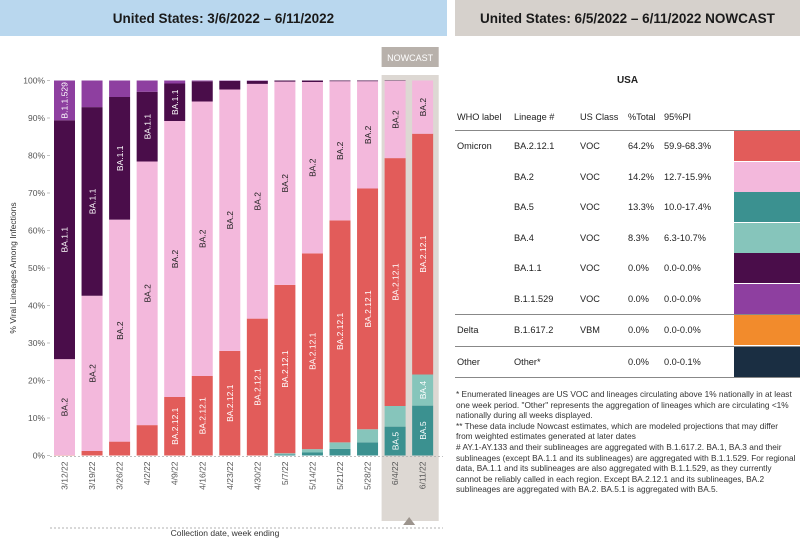 The image size is (800, 544). Describe the element at coordinates (484, 268) in the screenshot. I see `legend-who-label` at that location.